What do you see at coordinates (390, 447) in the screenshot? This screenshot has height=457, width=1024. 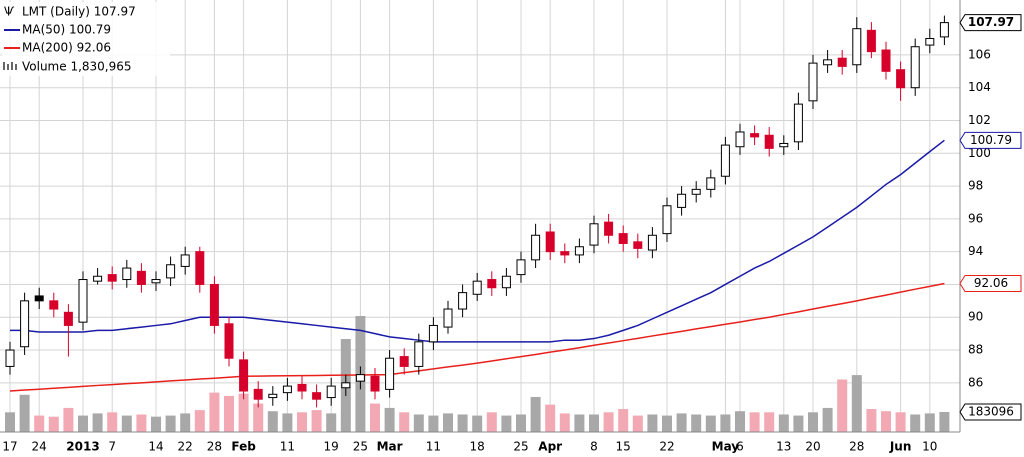 I see `x-tick-label: Mar` at bounding box center [390, 447].